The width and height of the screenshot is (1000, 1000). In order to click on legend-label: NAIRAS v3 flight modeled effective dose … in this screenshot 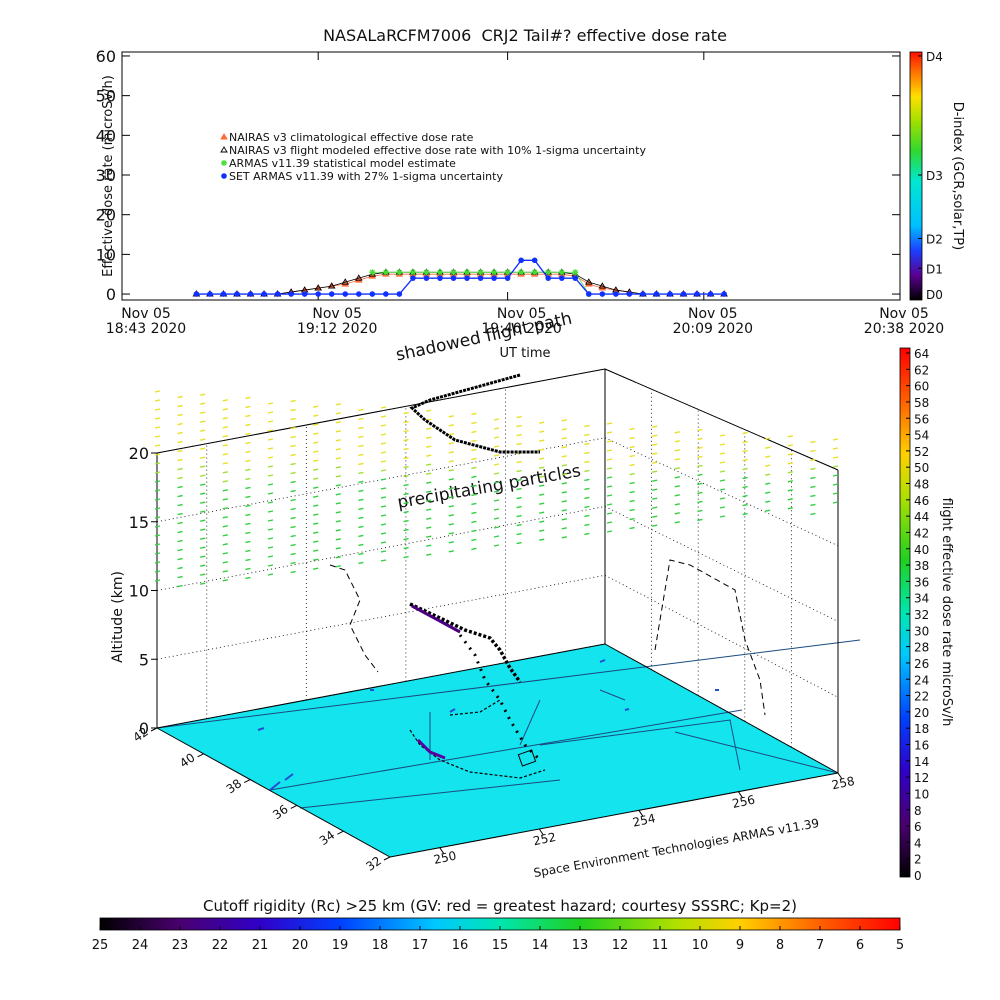, I will do `click(437, 150)`.